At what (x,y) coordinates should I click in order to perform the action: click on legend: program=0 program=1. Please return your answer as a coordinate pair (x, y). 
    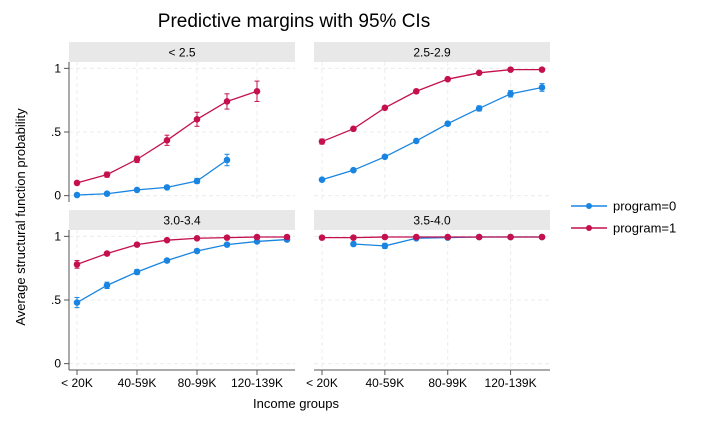
    Looking at the image, I should click on (623, 217).